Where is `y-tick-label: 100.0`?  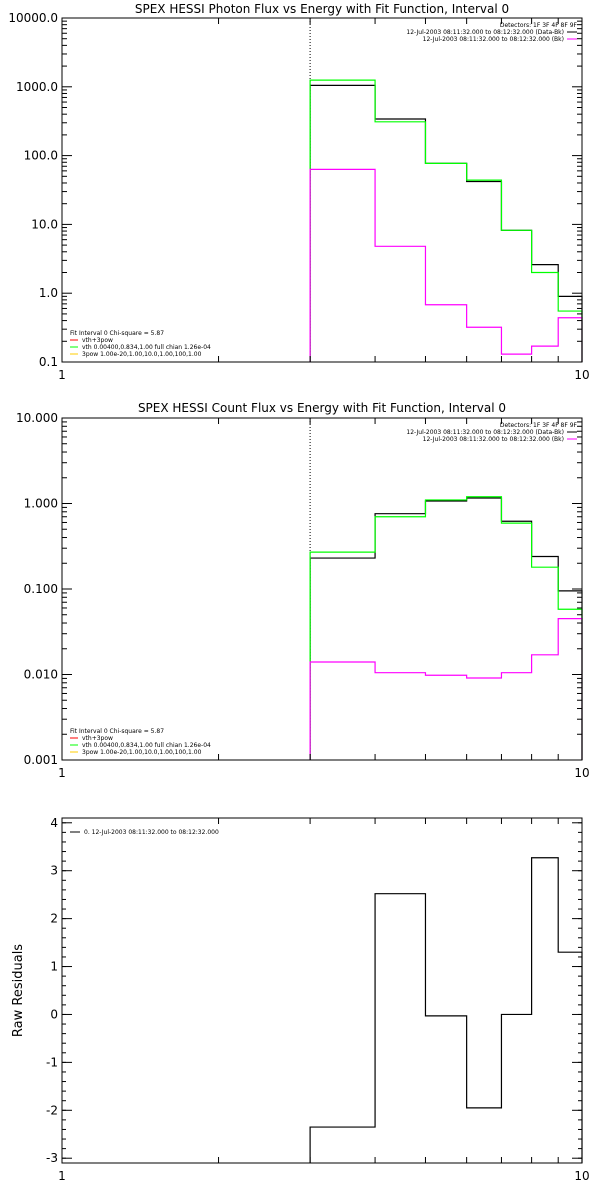
y-tick-label: 100.0 is located at coordinates (41, 156).